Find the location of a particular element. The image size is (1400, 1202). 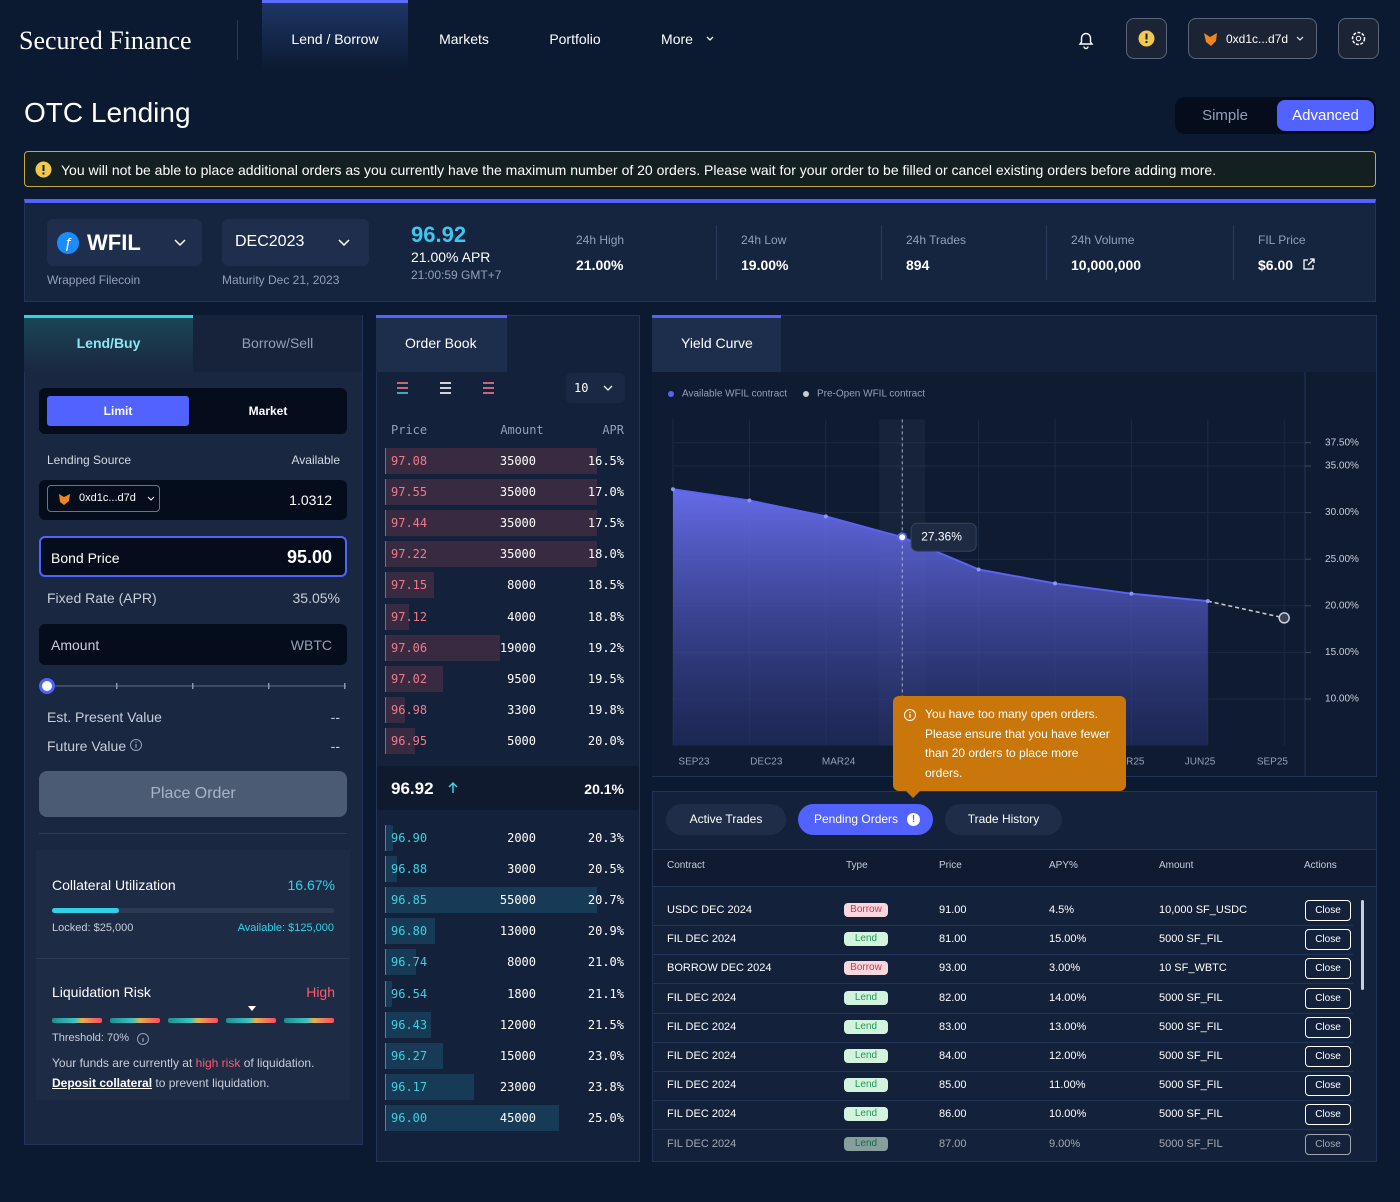

maturity-select: DEC2023 is located at coordinates (295, 242).